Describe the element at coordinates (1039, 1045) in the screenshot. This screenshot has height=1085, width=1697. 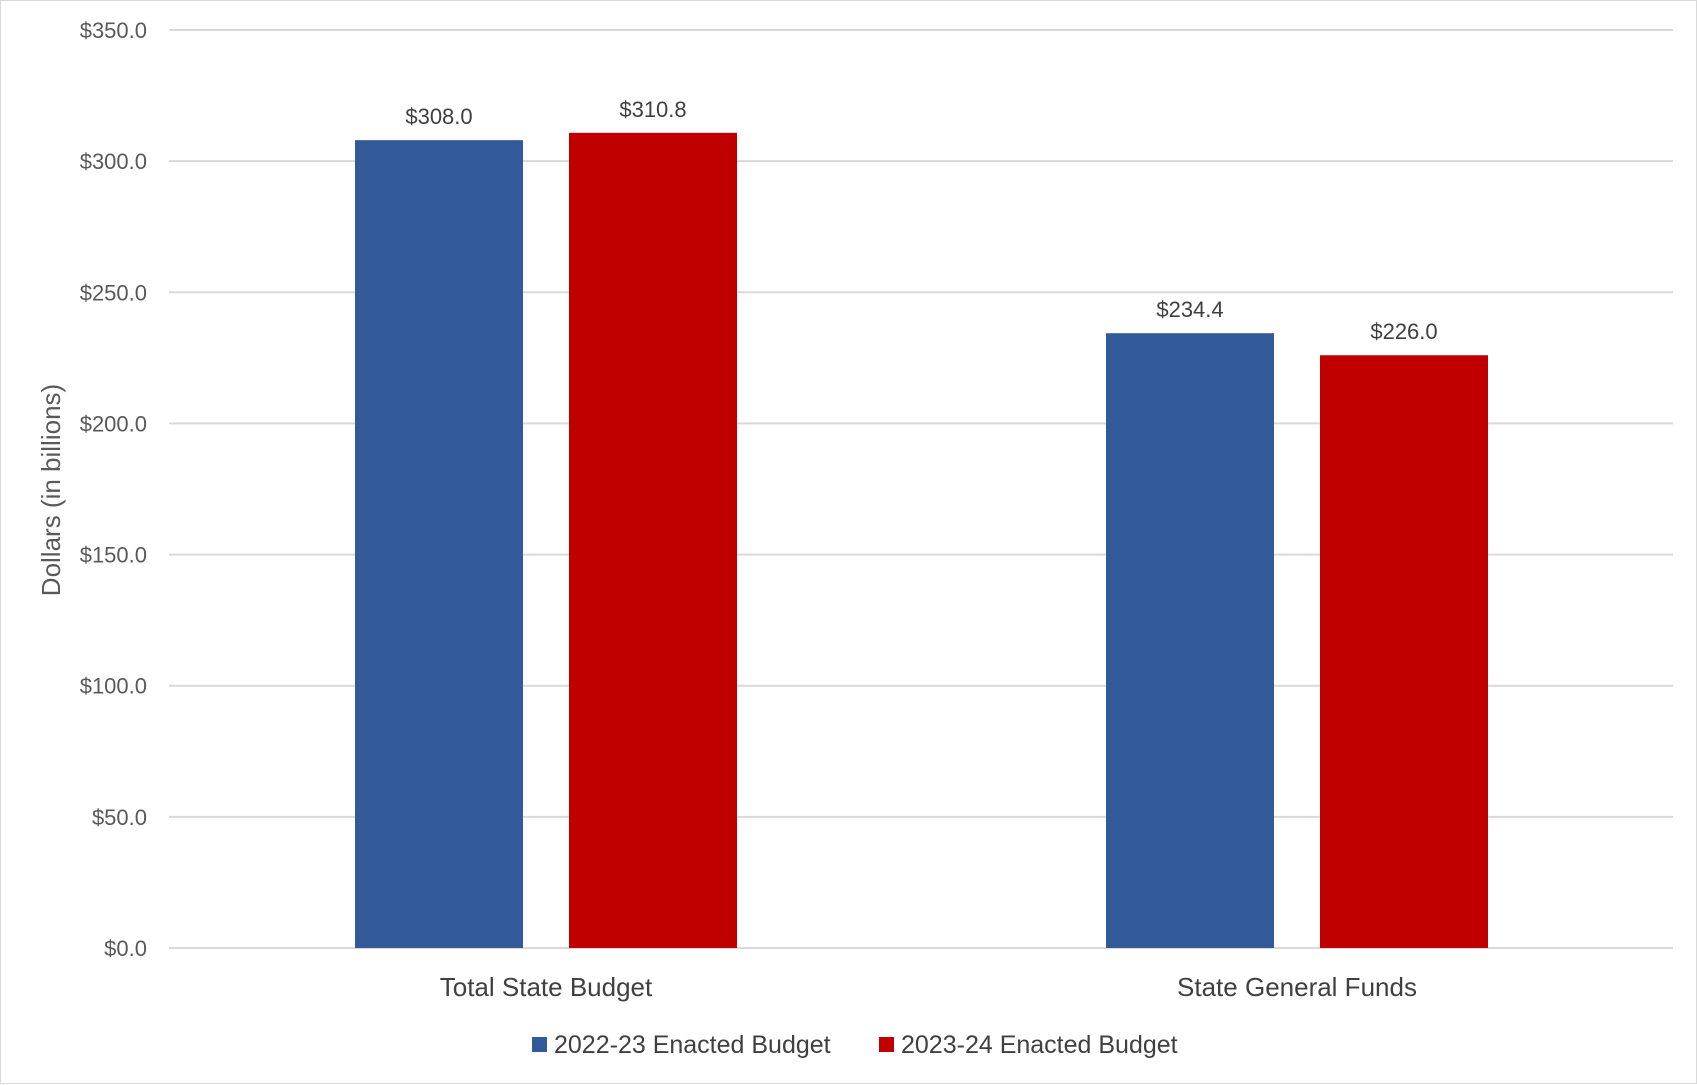
I see `legend-label: 2023-24 Enacted Budget` at that location.